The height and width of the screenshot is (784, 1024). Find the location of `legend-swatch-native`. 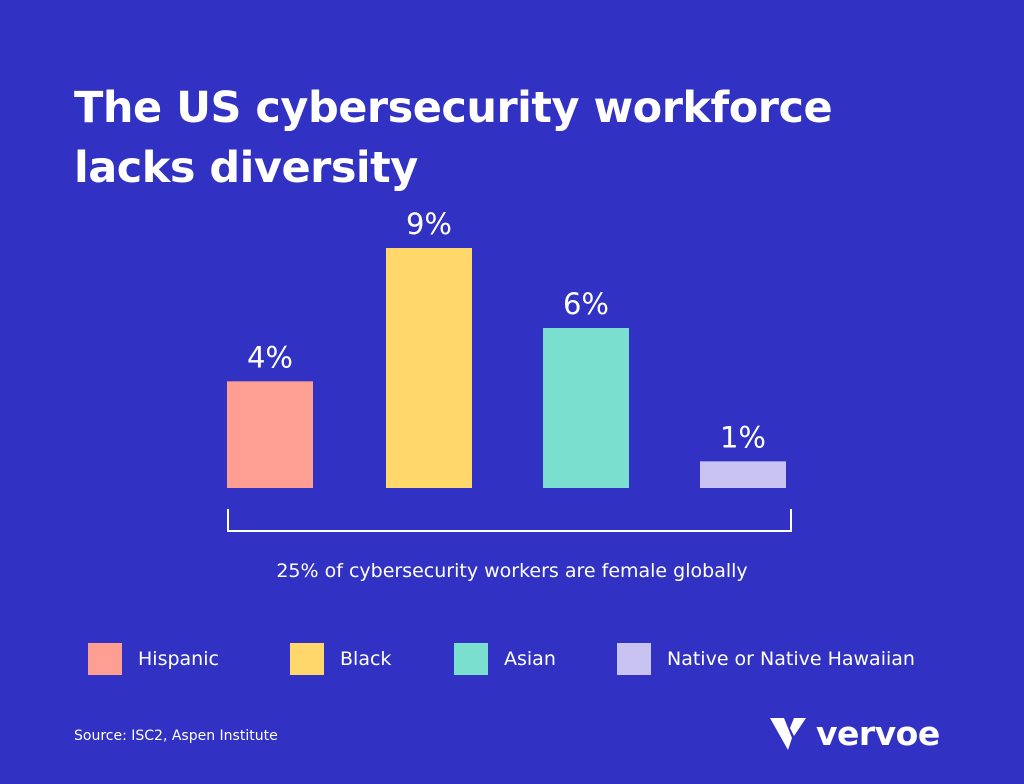

legend-swatch-native is located at coordinates (634, 659).